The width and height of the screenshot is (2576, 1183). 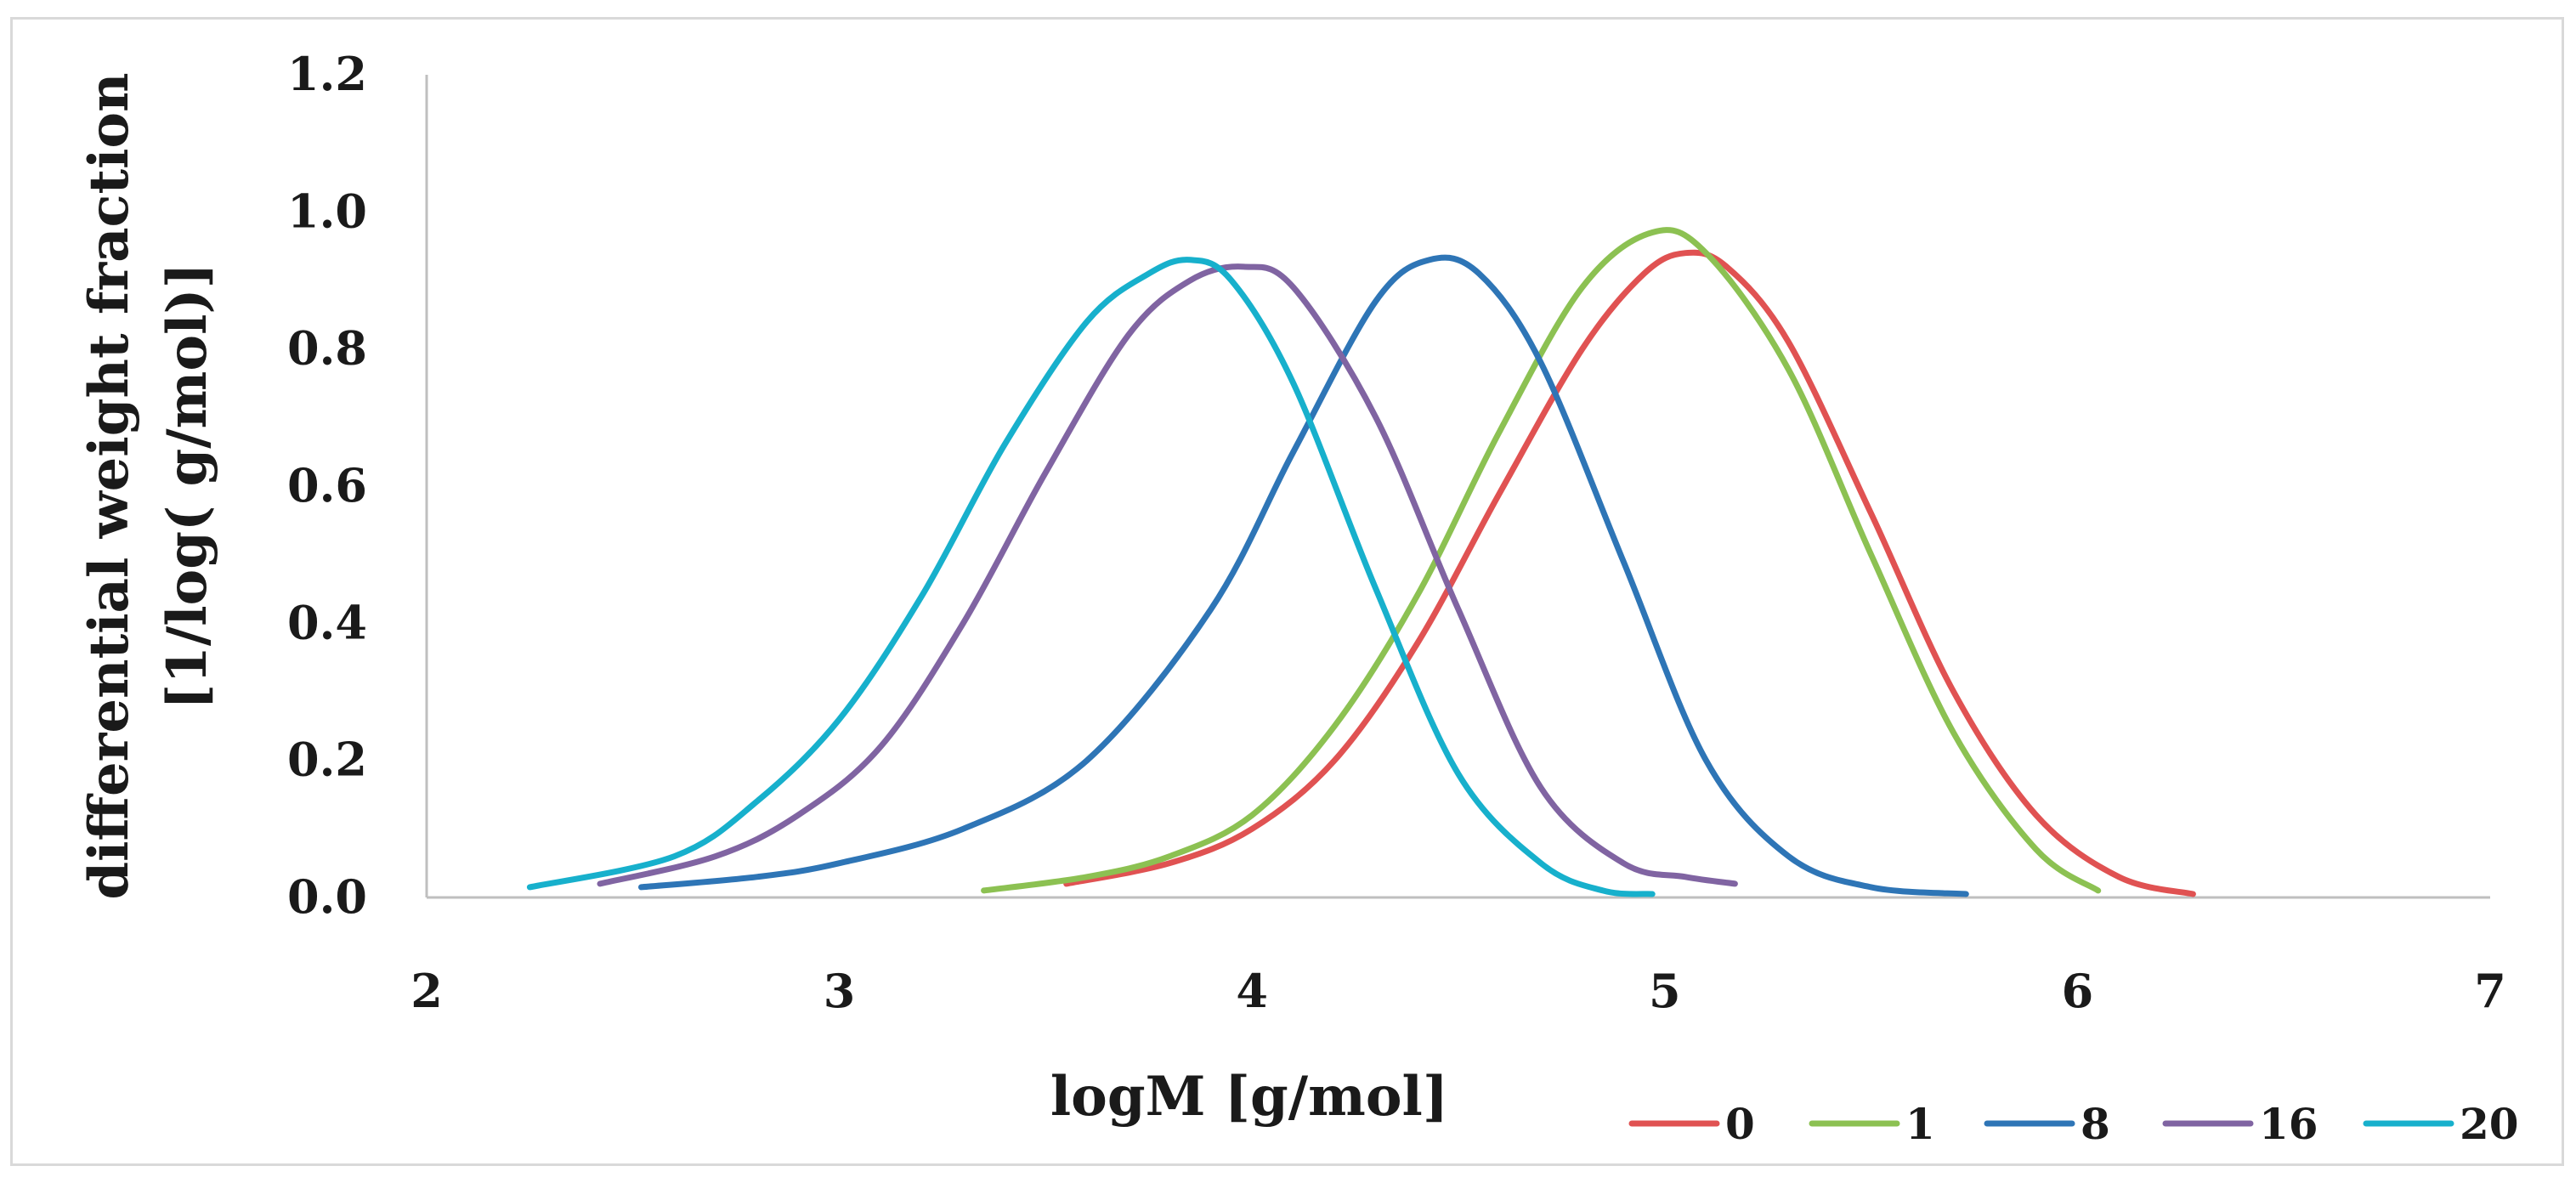 What do you see at coordinates (1252, 991) in the screenshot?
I see `x-tick-label-2: 4` at bounding box center [1252, 991].